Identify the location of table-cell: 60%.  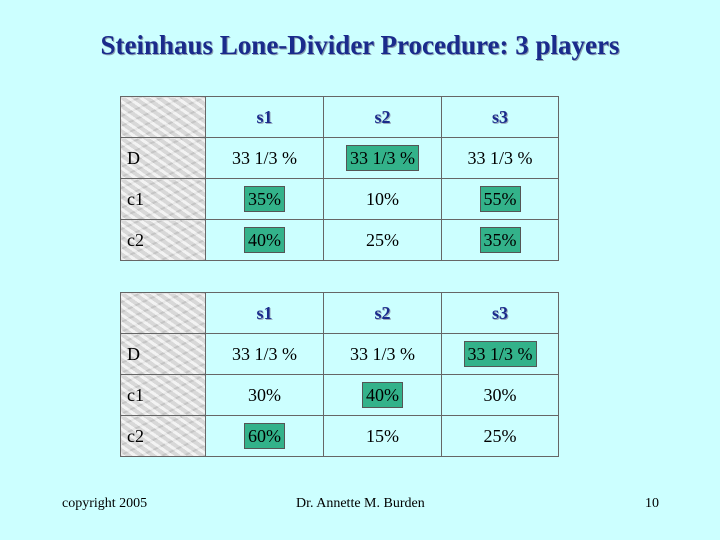
(264, 436).